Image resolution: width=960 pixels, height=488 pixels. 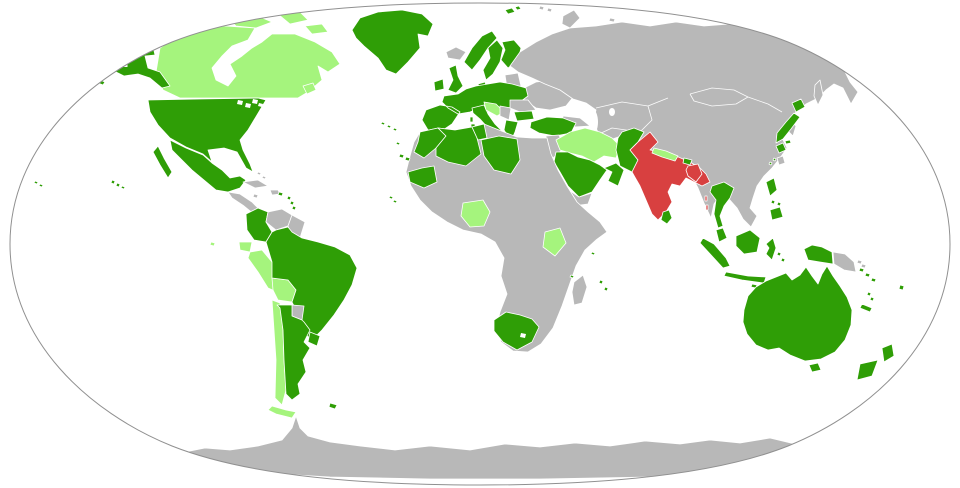 What do you see at coordinates (849, 262) in the screenshot?
I see `region-papua-new-guinea` at bounding box center [849, 262].